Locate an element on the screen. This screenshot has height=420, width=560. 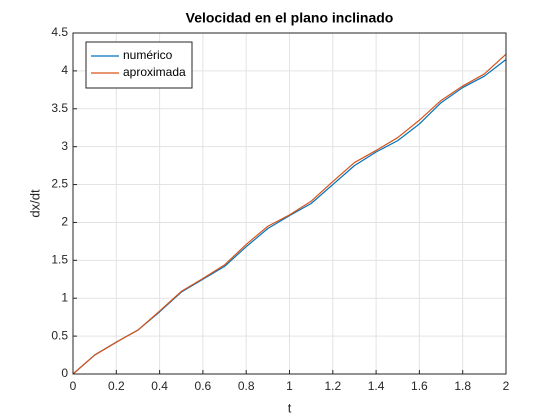
y-tick-label: 3.5 is located at coordinates (59, 108).